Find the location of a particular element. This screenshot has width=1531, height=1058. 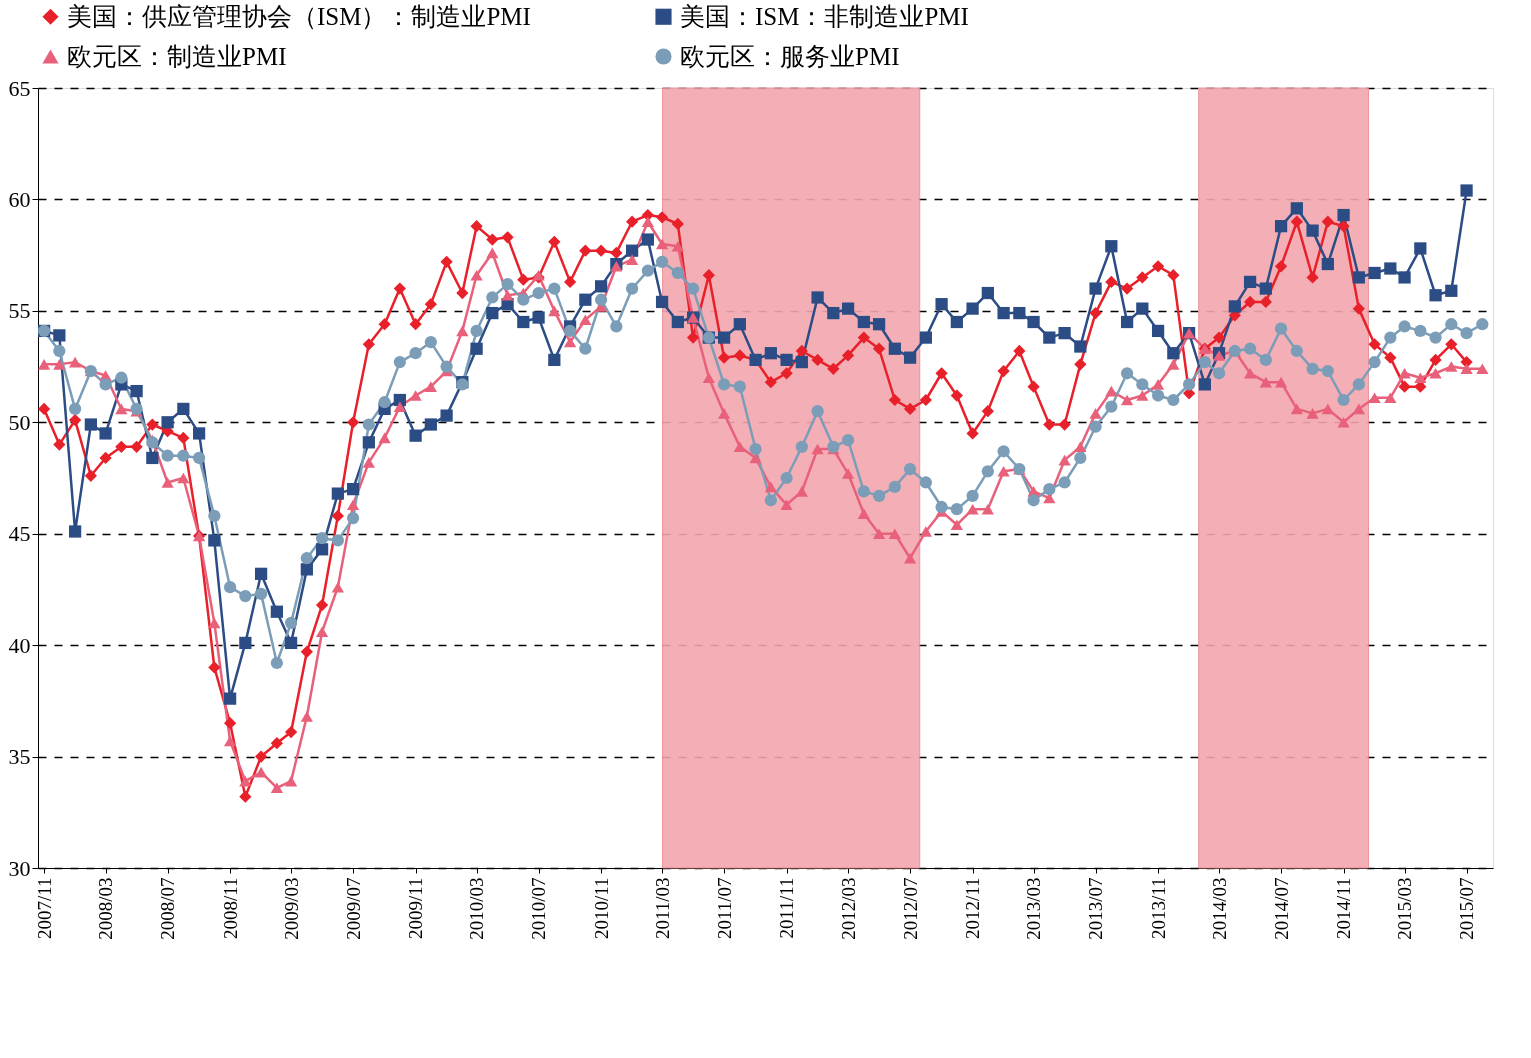

x-tick-label: 2011/11 is located at coordinates (787, 908).